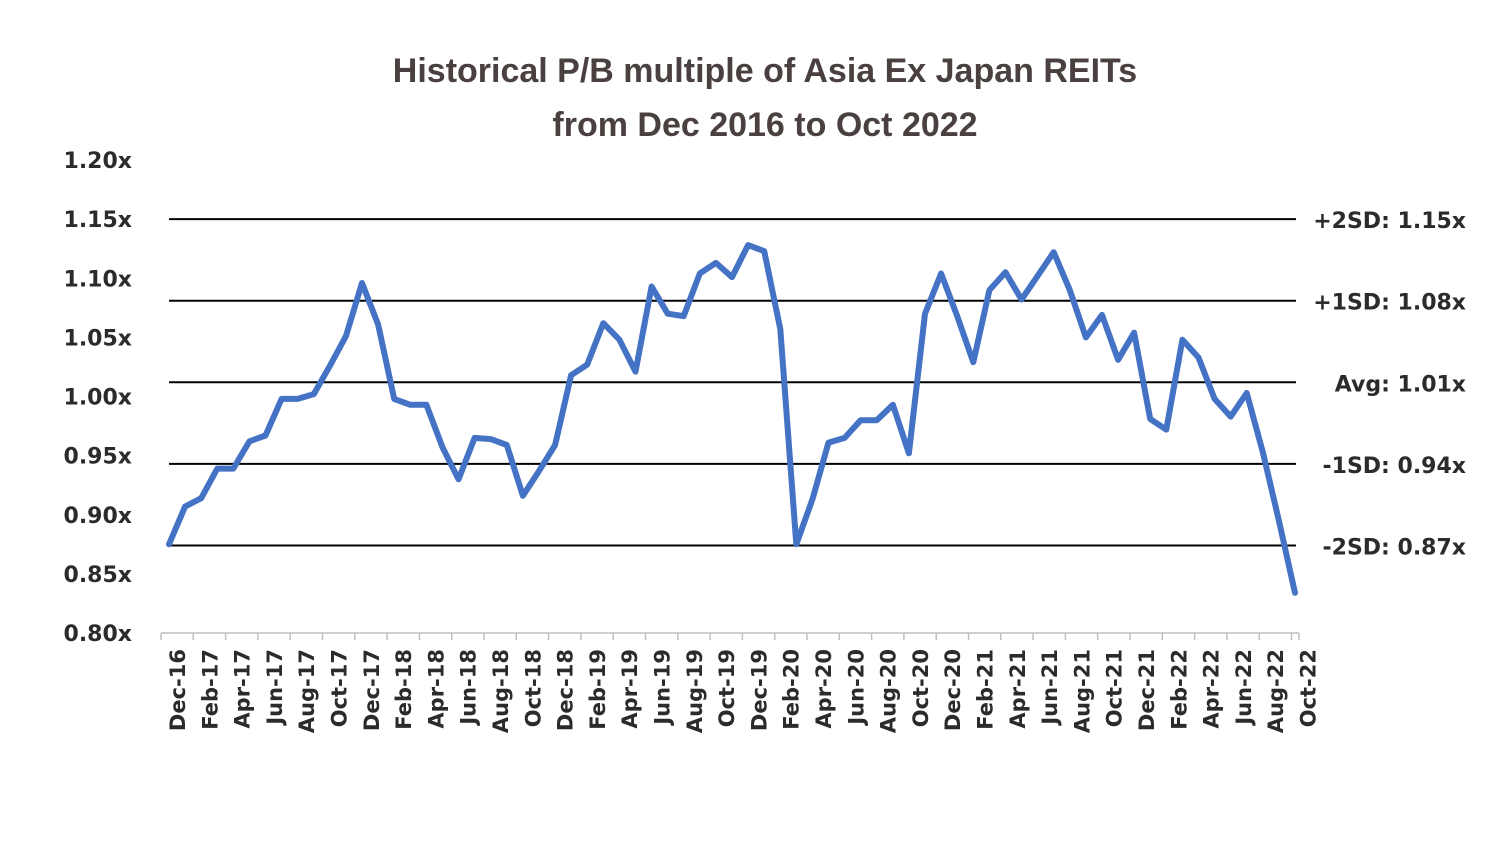  Describe the element at coordinates (765, 125) in the screenshot. I see `chart-title-line-2: from Dec 2016 to Oct 2022` at that location.